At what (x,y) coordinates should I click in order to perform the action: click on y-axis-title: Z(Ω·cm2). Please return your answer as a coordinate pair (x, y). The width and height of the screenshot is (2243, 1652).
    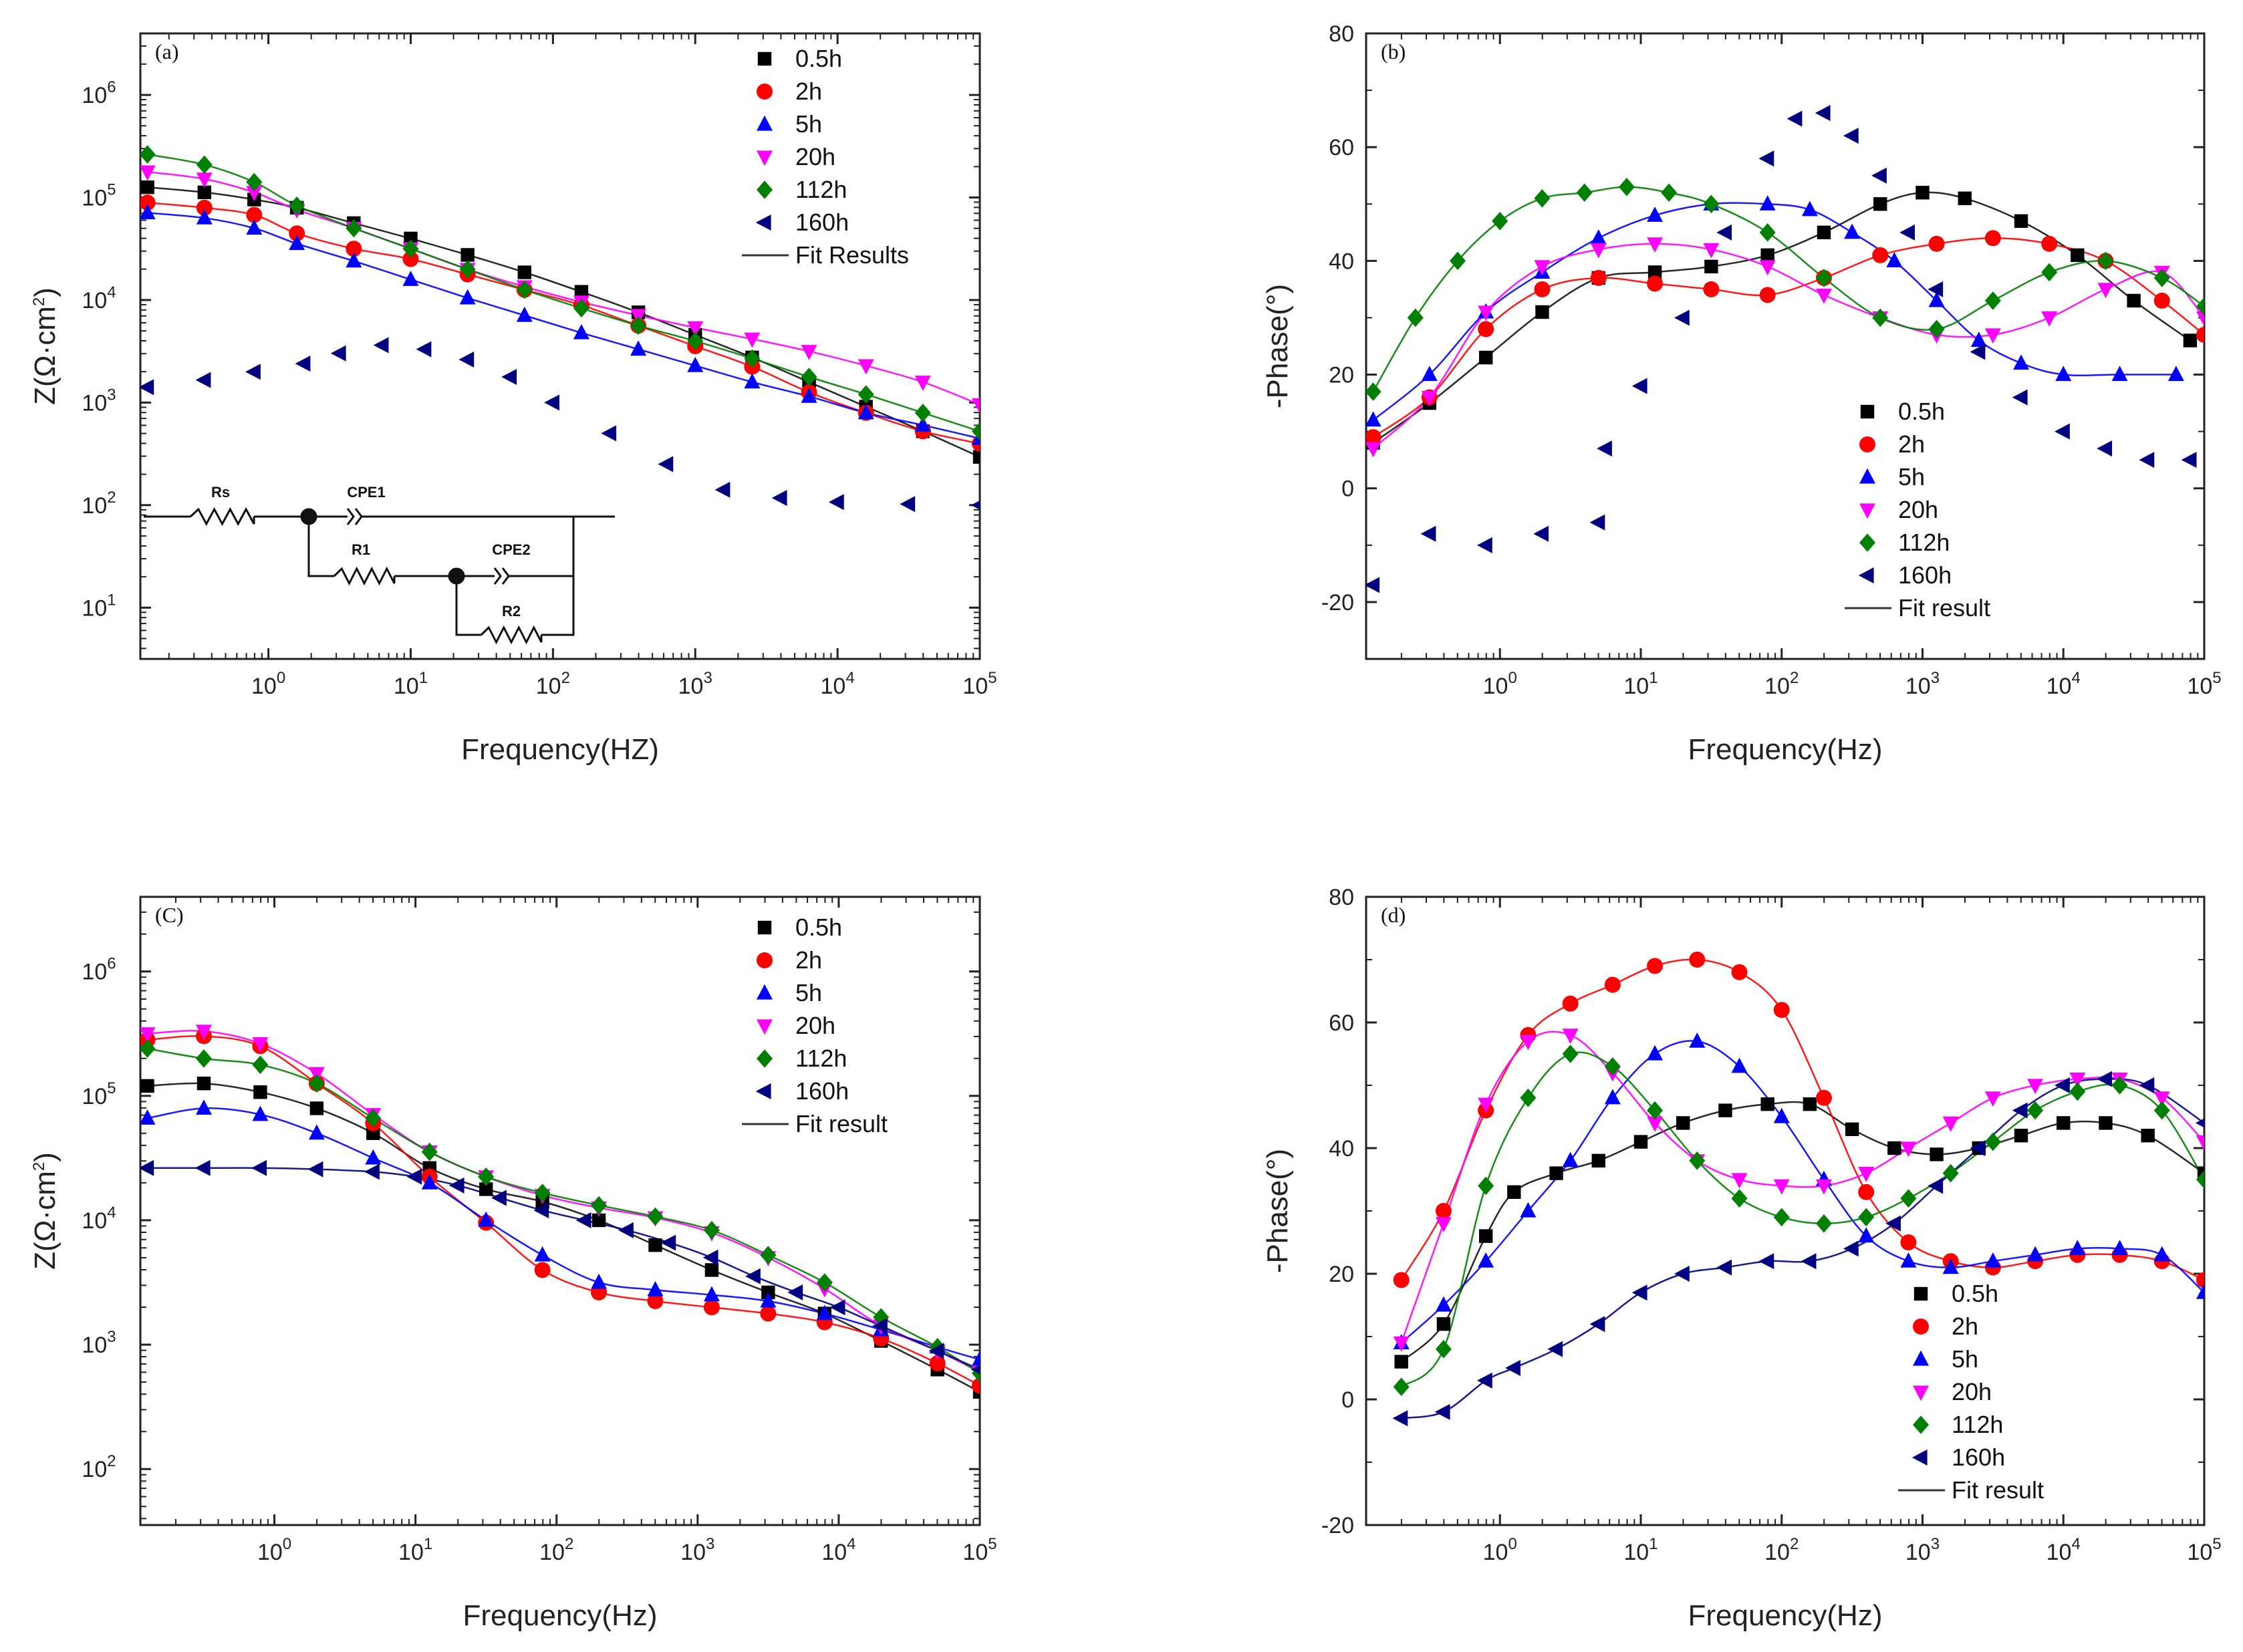
    Looking at the image, I should click on (45, 1211).